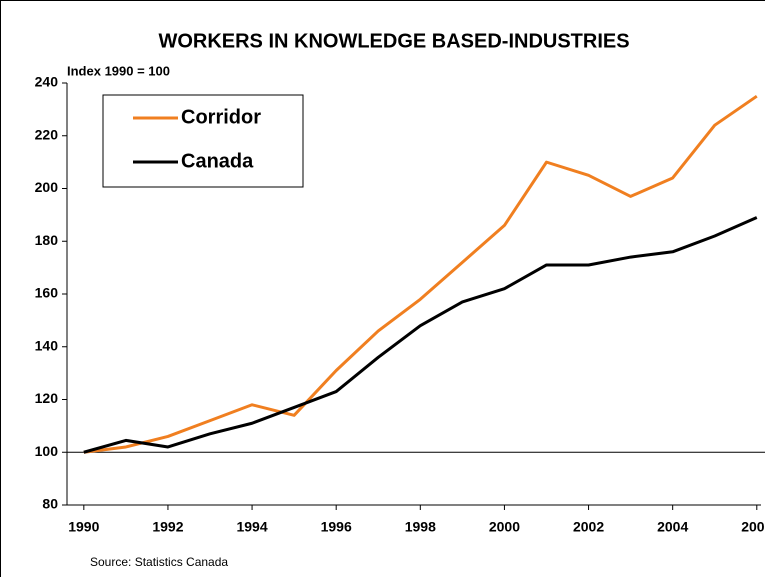 This screenshot has height=577, width=765. I want to click on source-note: Source: Statistics Canada, so click(159, 562).